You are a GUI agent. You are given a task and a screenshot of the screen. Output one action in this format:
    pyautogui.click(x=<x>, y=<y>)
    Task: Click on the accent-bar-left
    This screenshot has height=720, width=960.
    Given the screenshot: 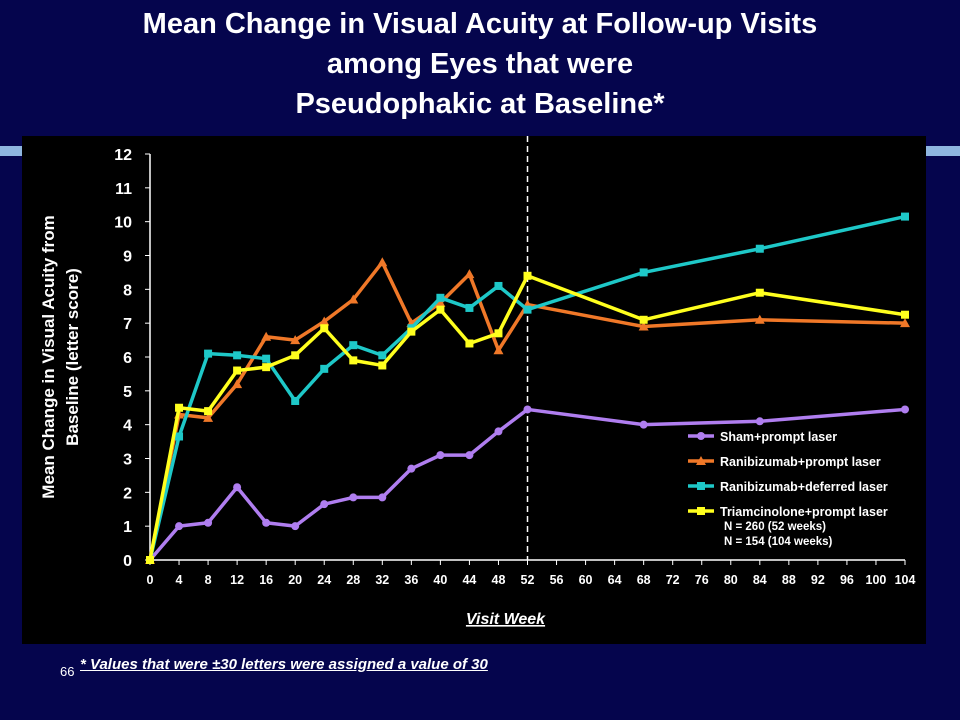 What is the action you would take?
    pyautogui.click(x=12, y=151)
    